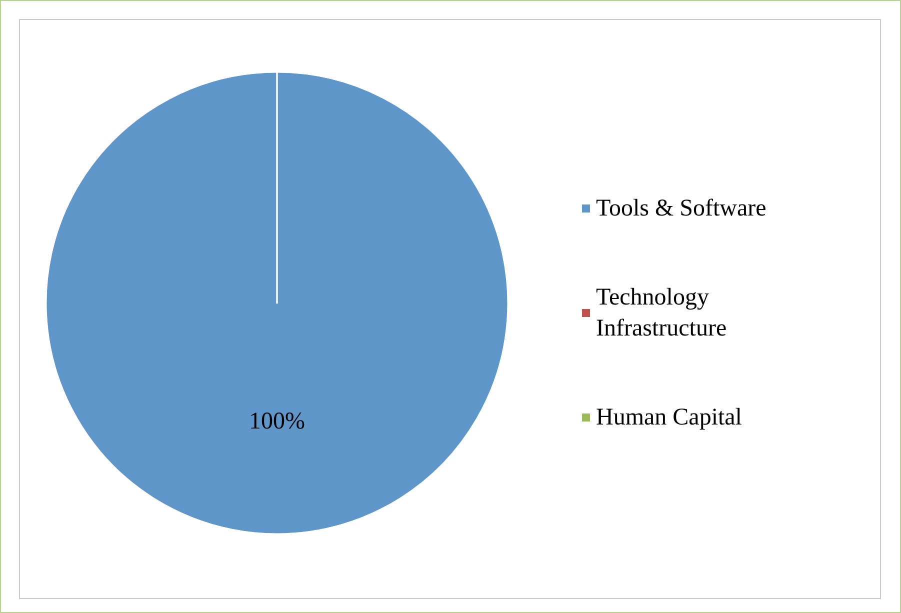 This screenshot has width=901, height=613. What do you see at coordinates (669, 417) in the screenshot?
I see `legend-label: Human Capital` at bounding box center [669, 417].